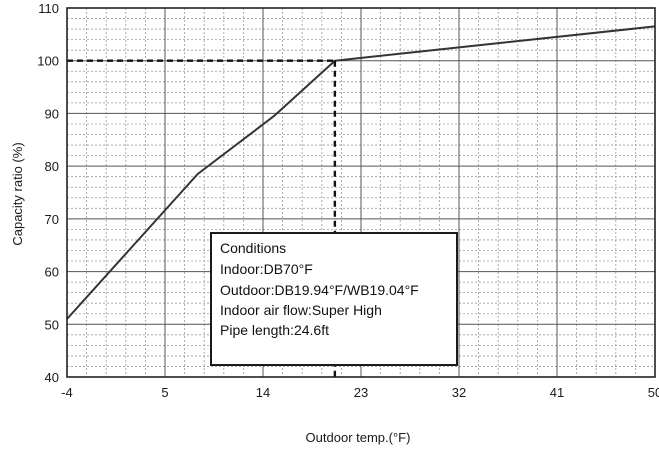 Image resolution: width=659 pixels, height=452 pixels. I want to click on x-tick-label: 5, so click(164, 392).